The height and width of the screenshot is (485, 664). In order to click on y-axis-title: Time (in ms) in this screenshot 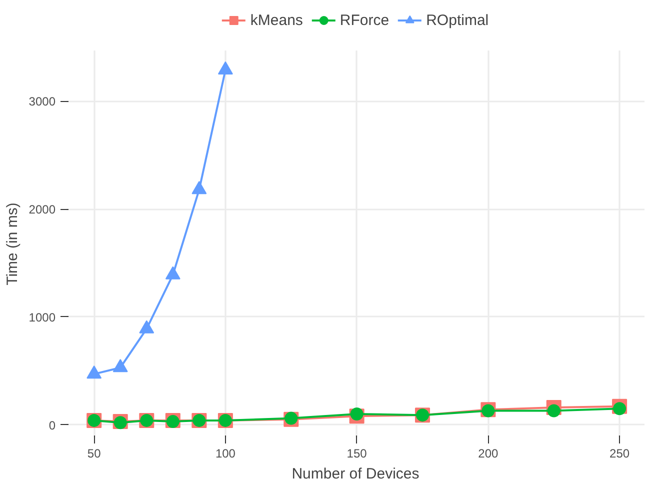, I will do `click(12, 244)`.